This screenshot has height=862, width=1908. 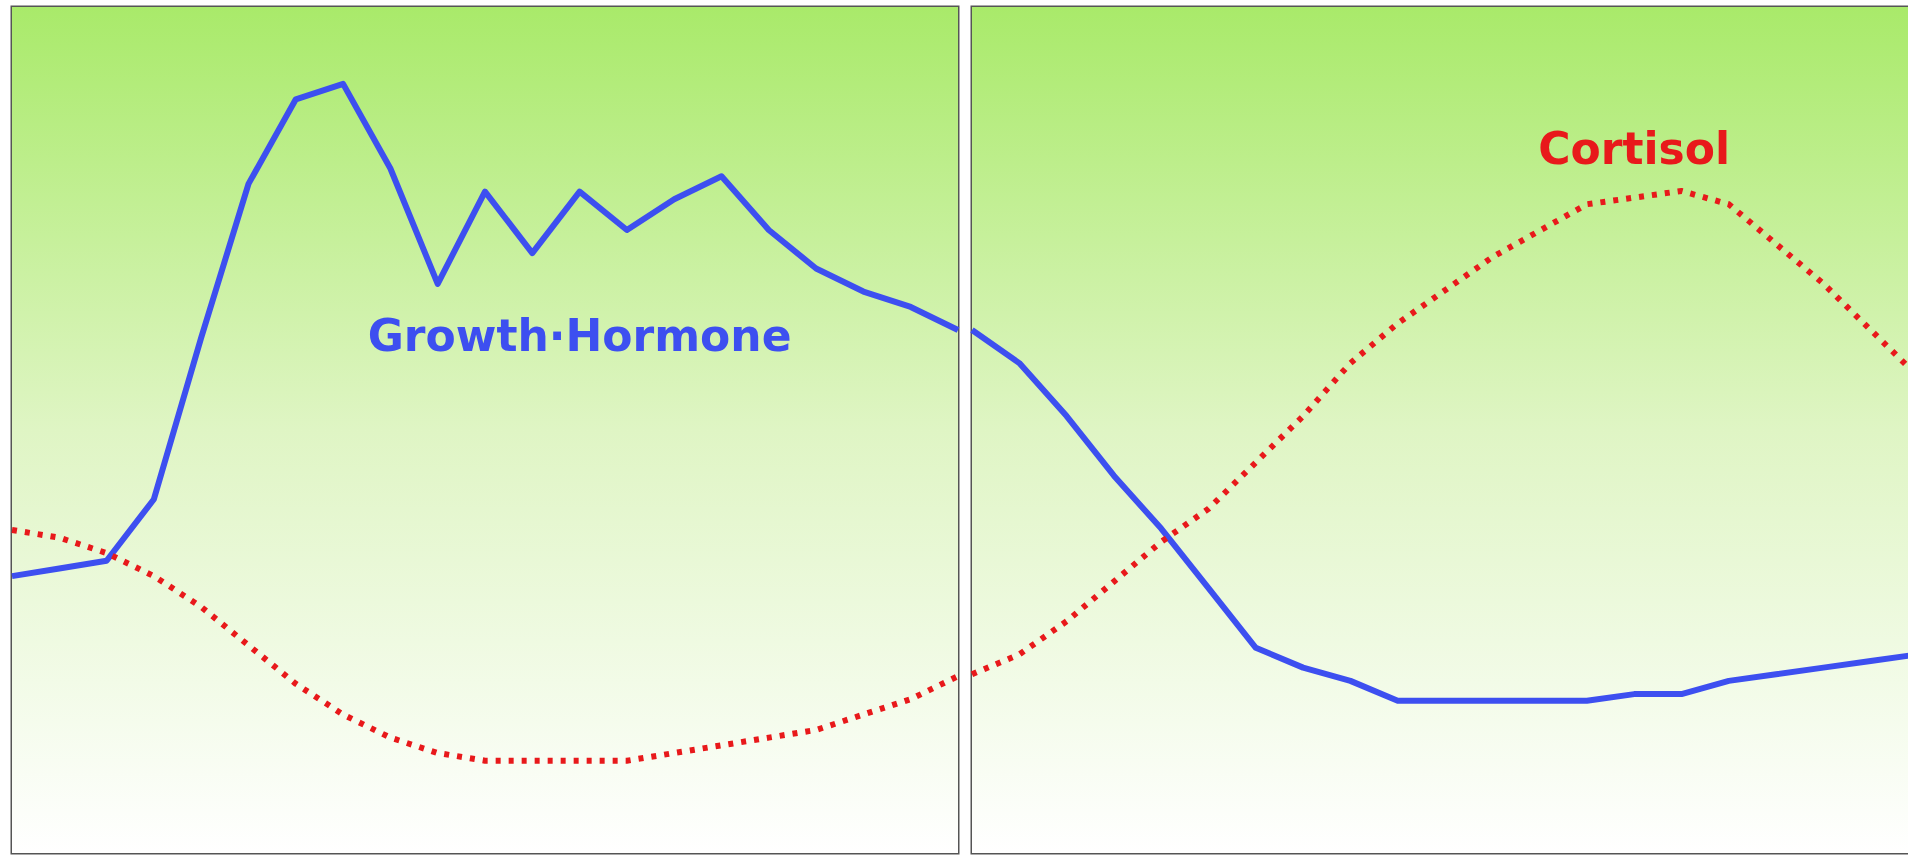 What do you see at coordinates (1634, 149) in the screenshot?
I see `series-label: Cortisol` at bounding box center [1634, 149].